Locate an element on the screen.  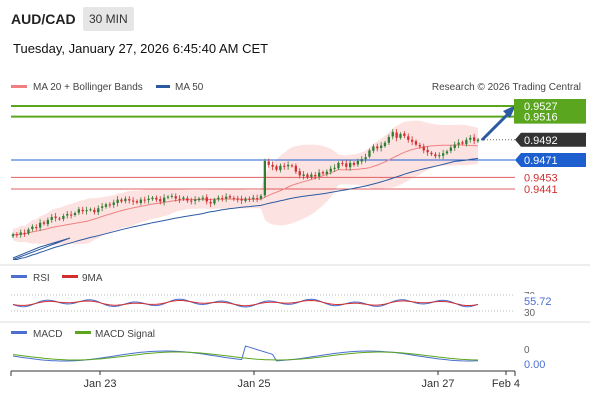
pivot-tag-text: 0.9471 is located at coordinates (541, 161).